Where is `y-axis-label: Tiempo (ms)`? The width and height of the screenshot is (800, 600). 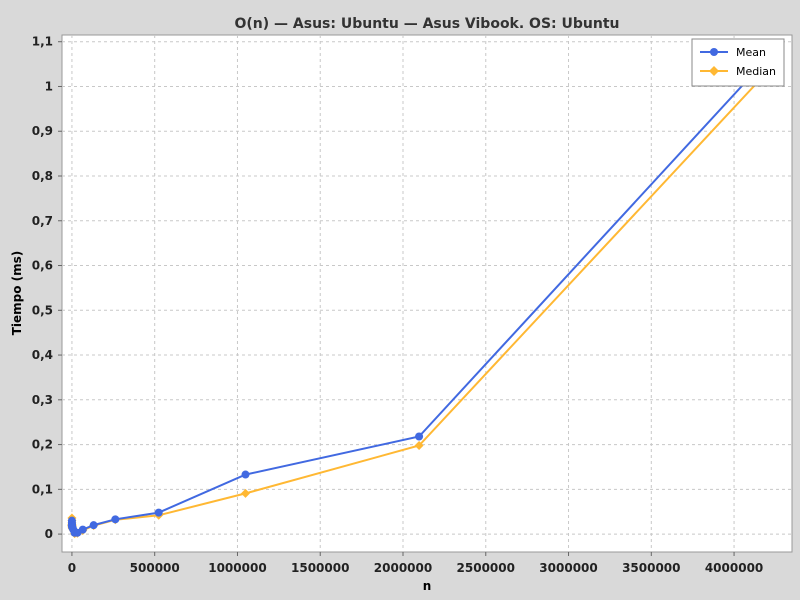 y-axis-label: Tiempo (ms) is located at coordinates (17, 293).